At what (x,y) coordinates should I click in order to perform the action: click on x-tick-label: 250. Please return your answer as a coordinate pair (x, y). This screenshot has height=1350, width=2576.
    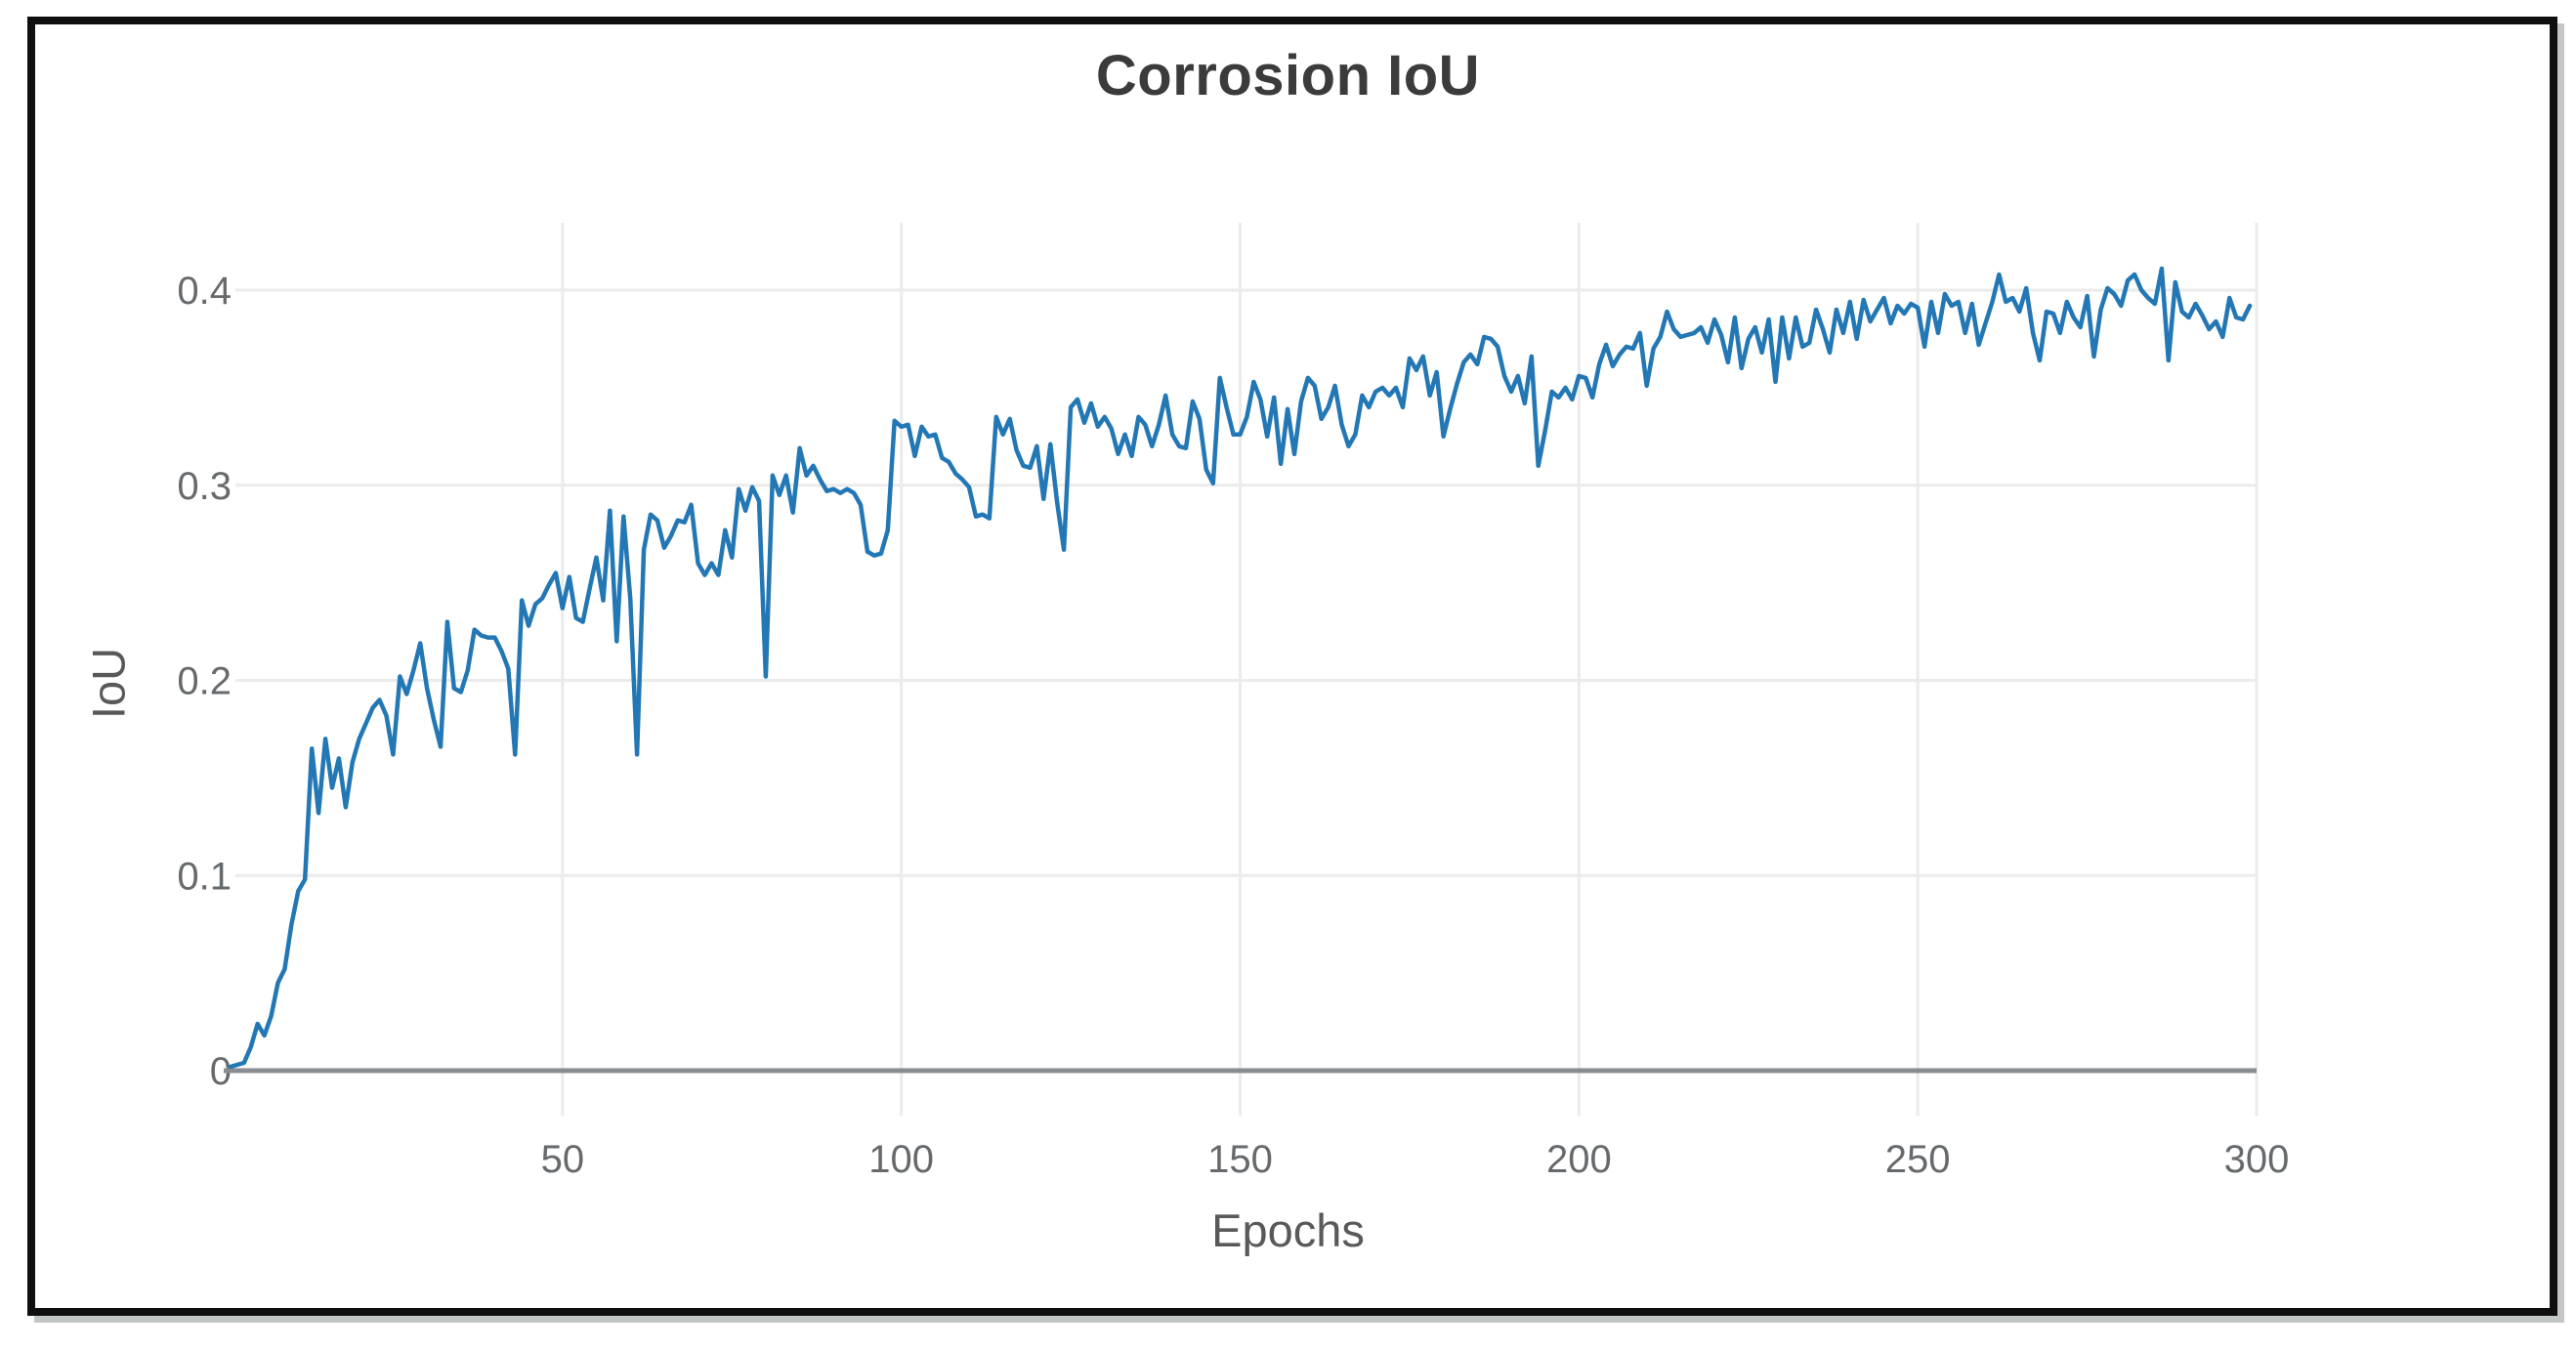
    Looking at the image, I should click on (1918, 1159).